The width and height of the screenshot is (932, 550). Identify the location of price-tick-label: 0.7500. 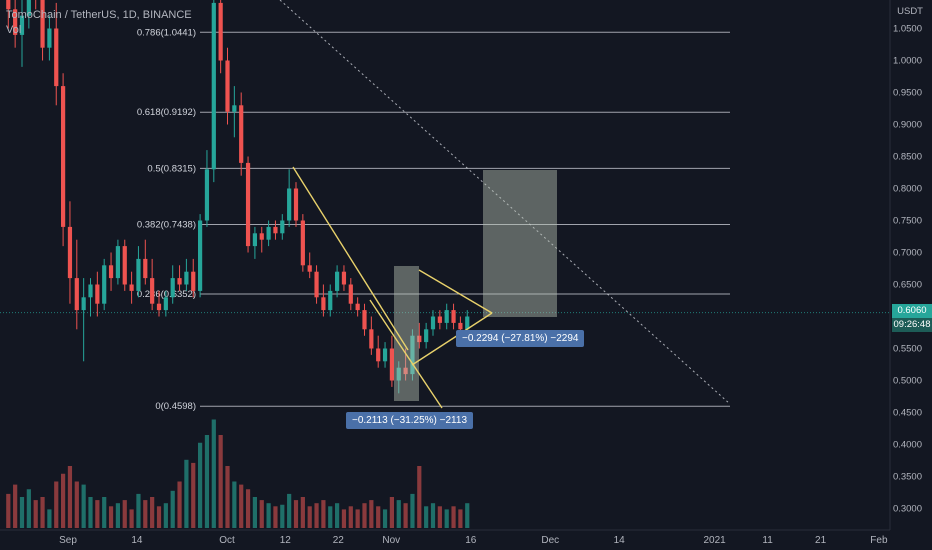
(907, 221).